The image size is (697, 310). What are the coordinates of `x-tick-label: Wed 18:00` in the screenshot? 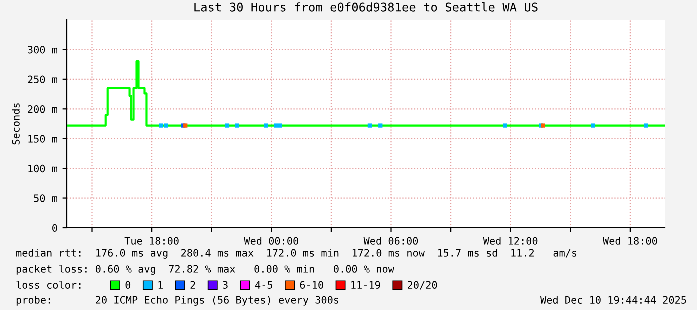 It's located at (630, 241).